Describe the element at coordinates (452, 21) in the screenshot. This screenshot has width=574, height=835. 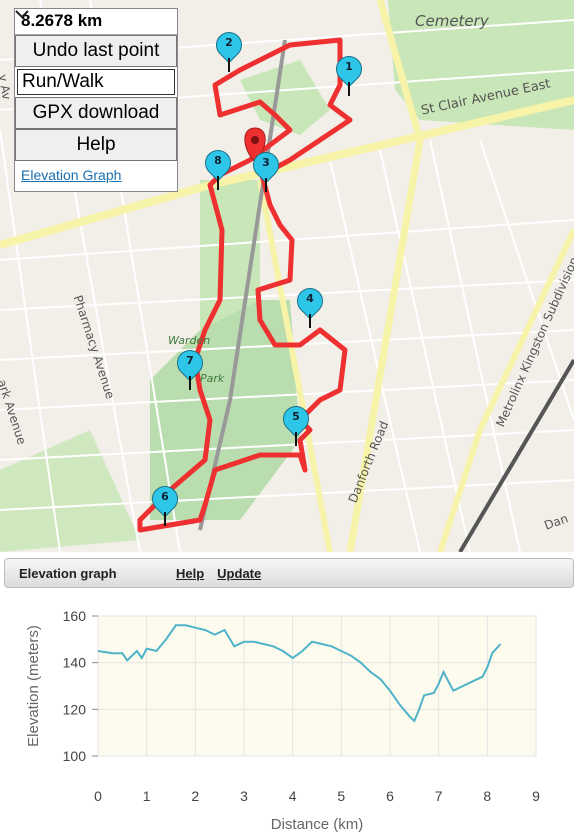
I see `label-cemetery: Cemetery` at that location.